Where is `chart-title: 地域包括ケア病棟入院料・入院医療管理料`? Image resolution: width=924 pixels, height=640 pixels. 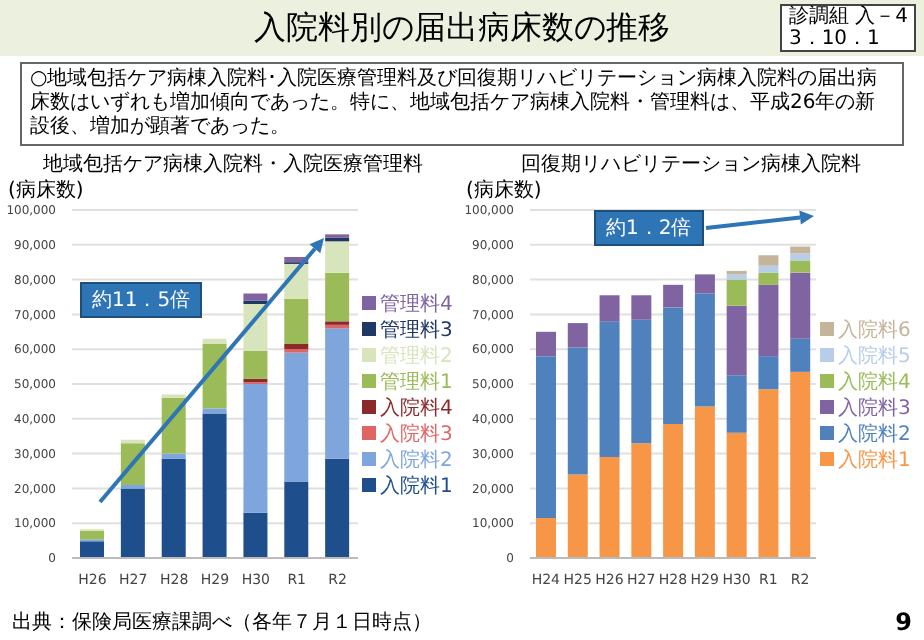
chart-title: 地域包括ケア病棟入院料・入院医療管理料 is located at coordinates (233, 163).